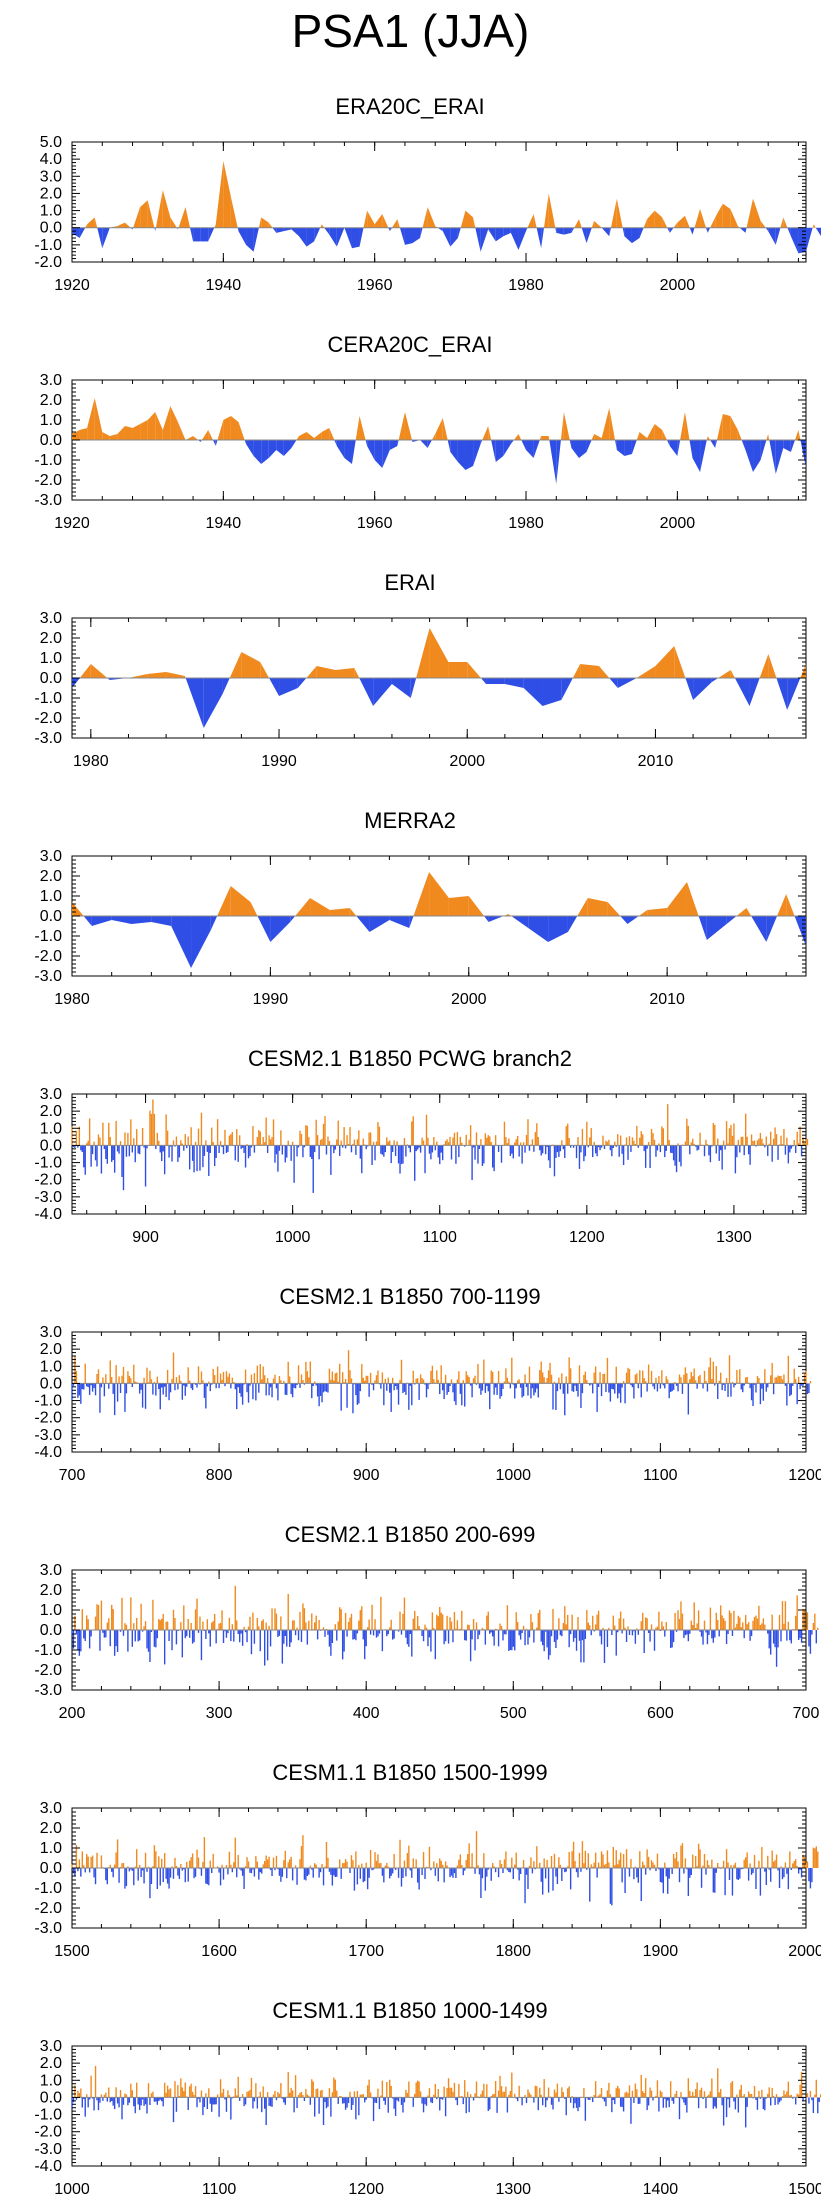 The width and height of the screenshot is (821, 2206). What do you see at coordinates (513, 1951) in the screenshot?
I see `x-tick-label: 1800` at bounding box center [513, 1951].